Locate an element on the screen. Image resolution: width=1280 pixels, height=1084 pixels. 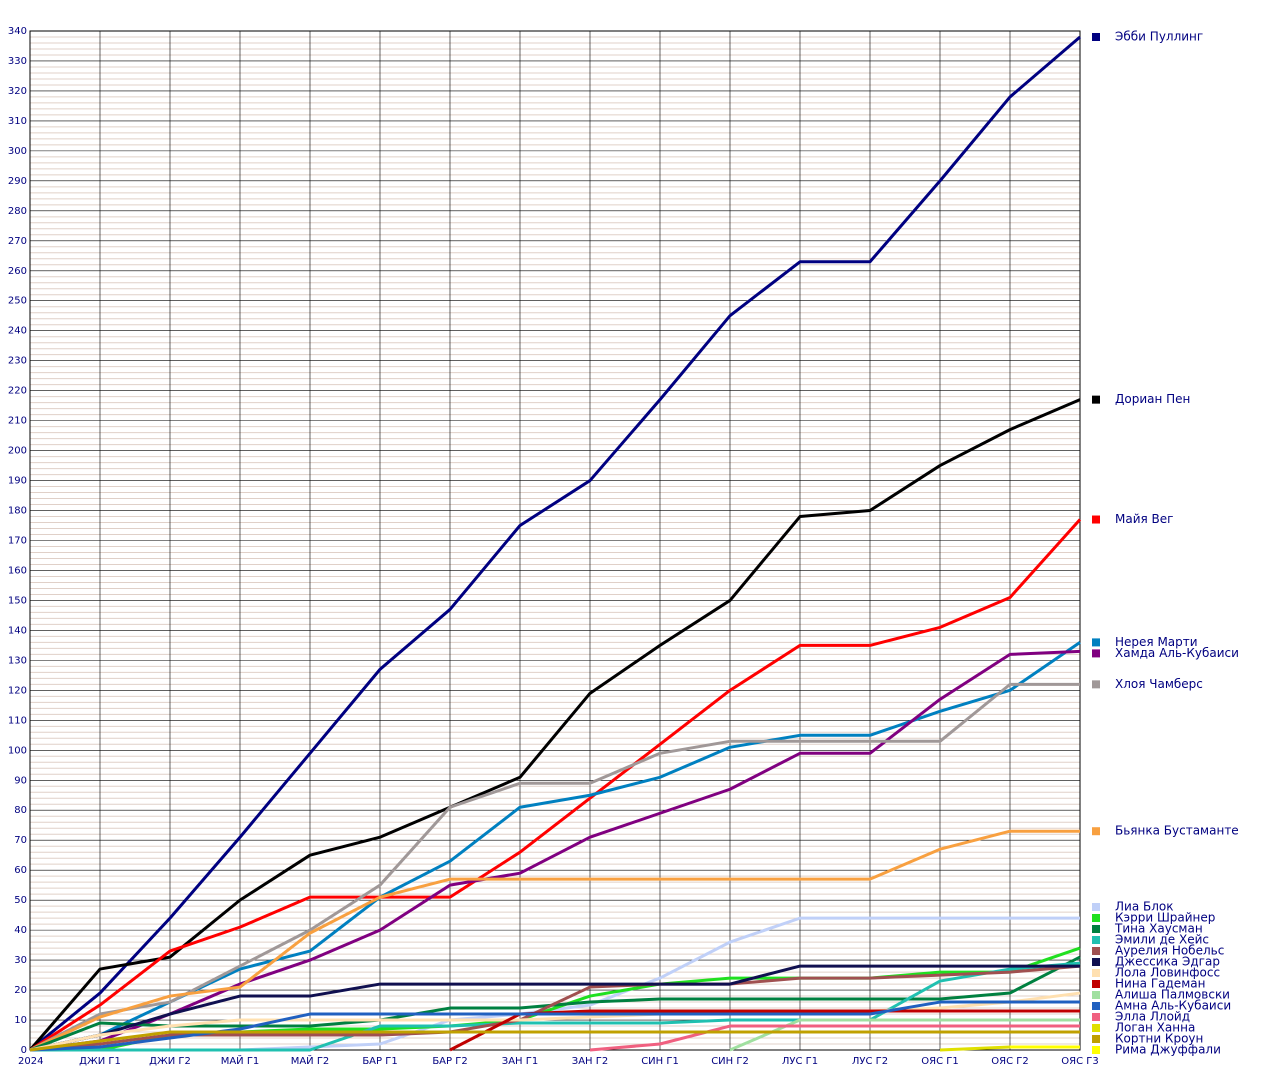
legend-label: Тина Хаусман is located at coordinates (1158, 929).